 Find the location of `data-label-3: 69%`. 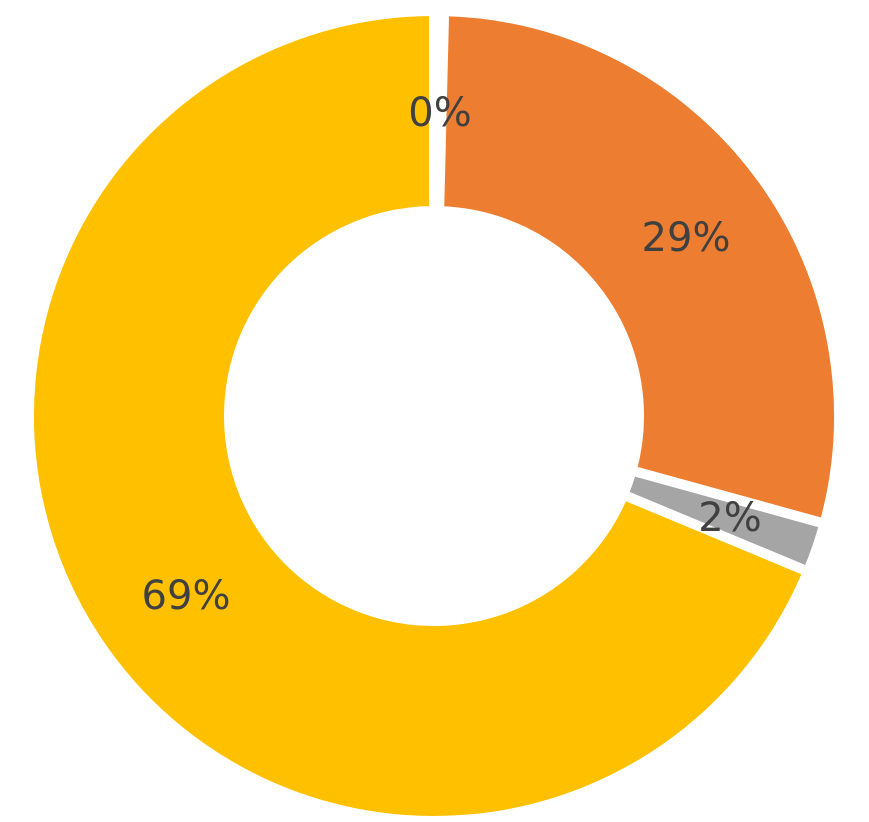

data-label-3: 69% is located at coordinates (186, 596).